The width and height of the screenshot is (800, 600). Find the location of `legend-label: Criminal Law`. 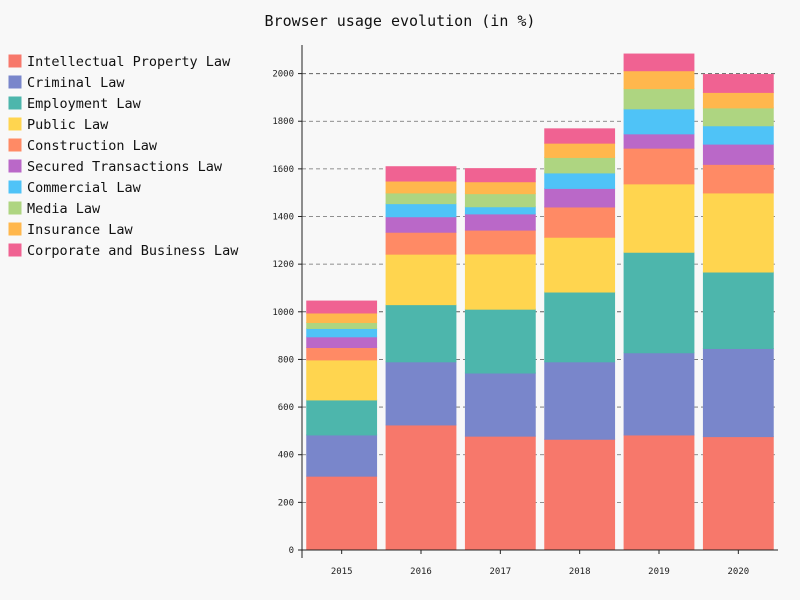

legend-label: Criminal Law is located at coordinates (76, 83).